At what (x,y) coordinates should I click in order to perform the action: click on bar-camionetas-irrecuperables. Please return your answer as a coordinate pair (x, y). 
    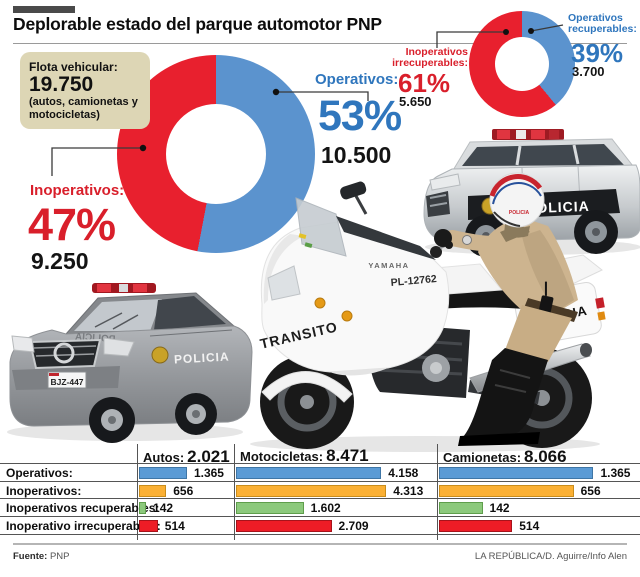
    Looking at the image, I should click on (476, 525).